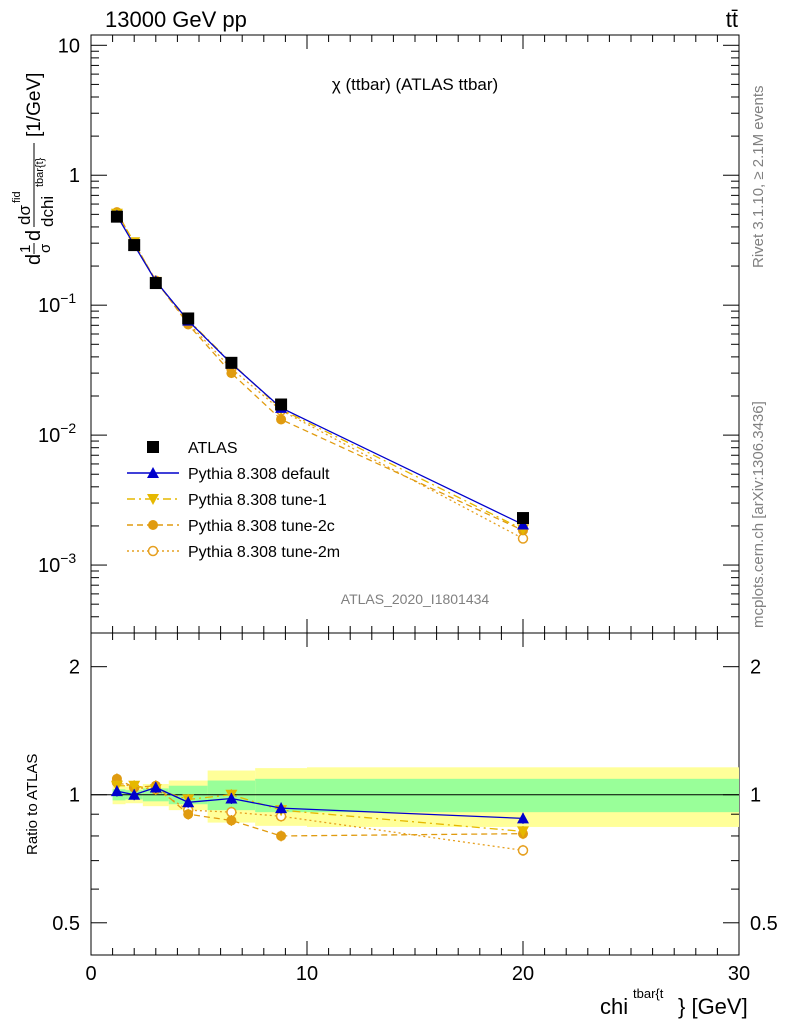 The width and height of the screenshot is (786, 1024). What do you see at coordinates (45, 248) in the screenshot?
I see `svg-text: σ` at bounding box center [45, 248].